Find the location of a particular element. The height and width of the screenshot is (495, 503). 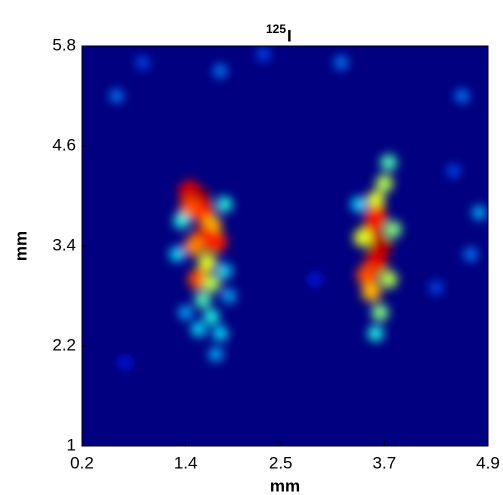

y-tick-label: 2.2 is located at coordinates (64, 344).